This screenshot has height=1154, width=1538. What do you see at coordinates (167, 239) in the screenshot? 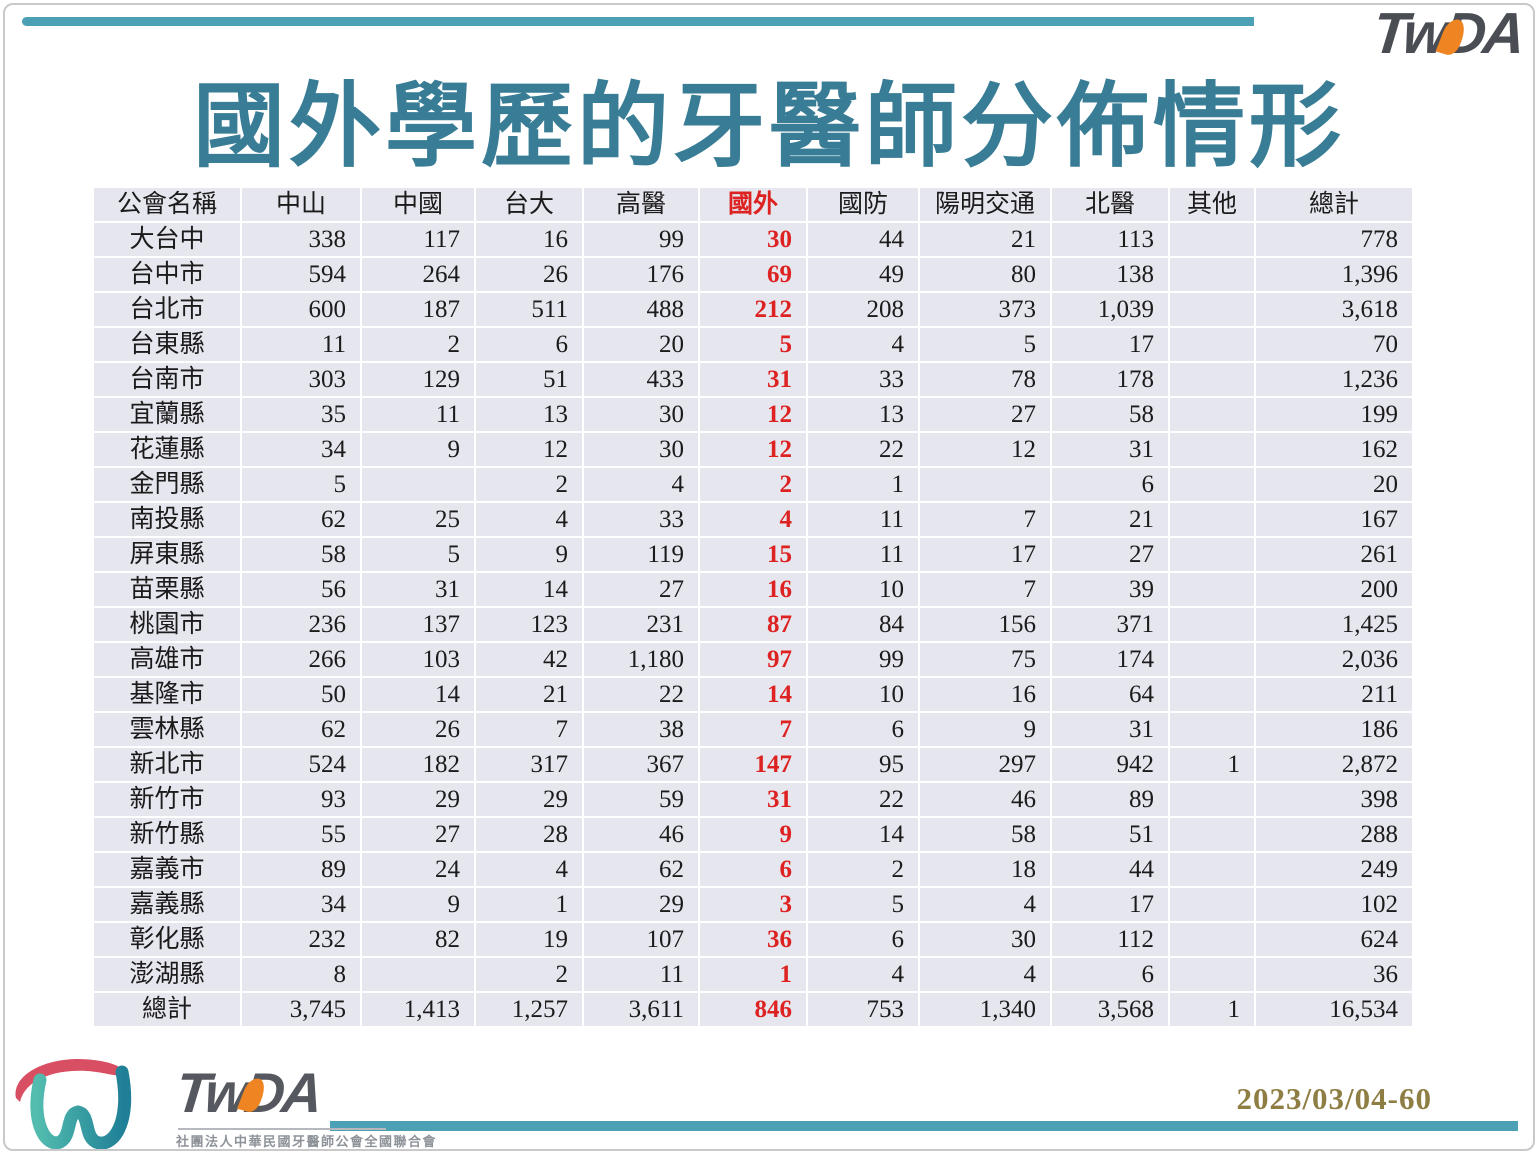
I see `row-label: 大台中` at bounding box center [167, 239].